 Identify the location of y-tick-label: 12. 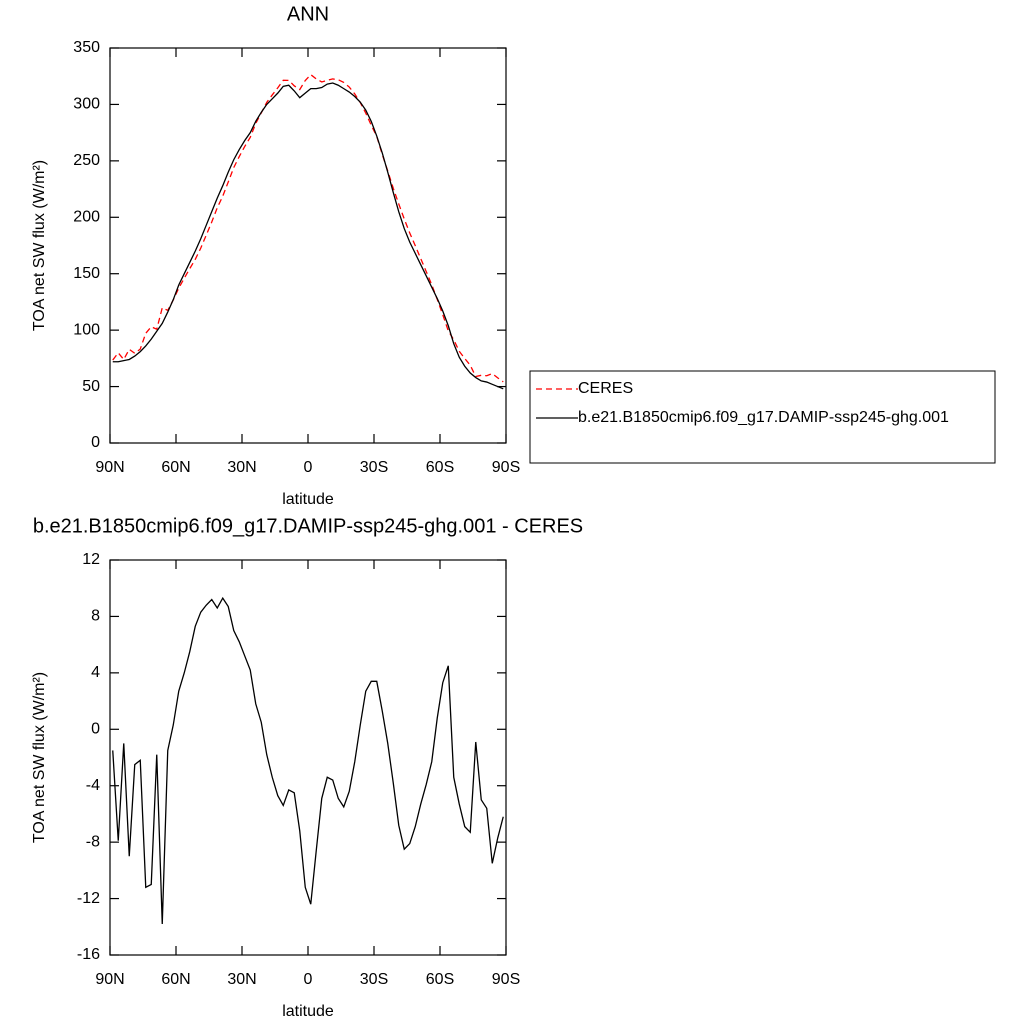
(91, 559).